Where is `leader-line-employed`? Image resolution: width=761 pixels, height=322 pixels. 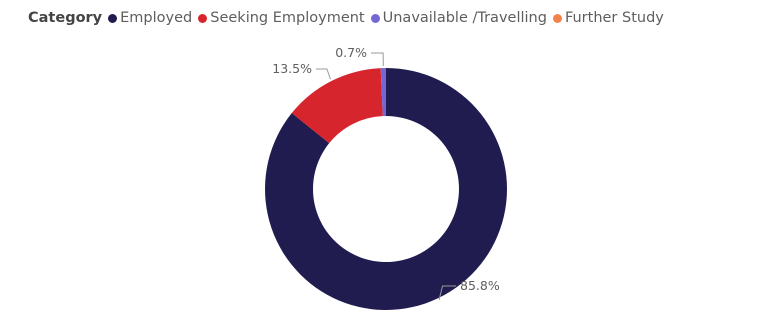 leader-line-employed is located at coordinates (447, 293).